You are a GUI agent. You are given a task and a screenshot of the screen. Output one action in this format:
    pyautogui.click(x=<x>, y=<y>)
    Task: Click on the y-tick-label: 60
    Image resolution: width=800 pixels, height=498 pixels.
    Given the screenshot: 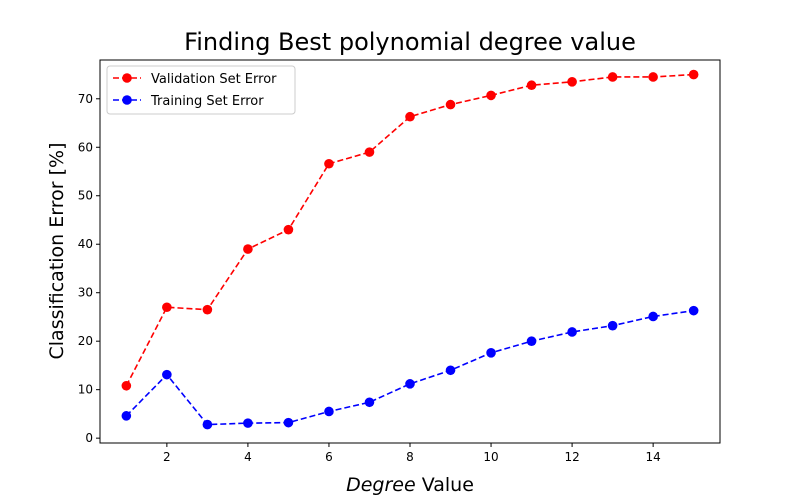 What is the action you would take?
    pyautogui.click(x=85, y=147)
    